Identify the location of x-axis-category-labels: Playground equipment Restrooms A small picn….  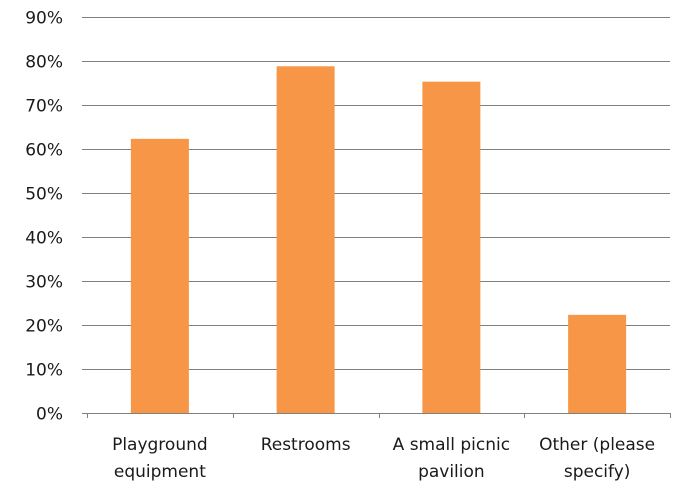
(383, 458).